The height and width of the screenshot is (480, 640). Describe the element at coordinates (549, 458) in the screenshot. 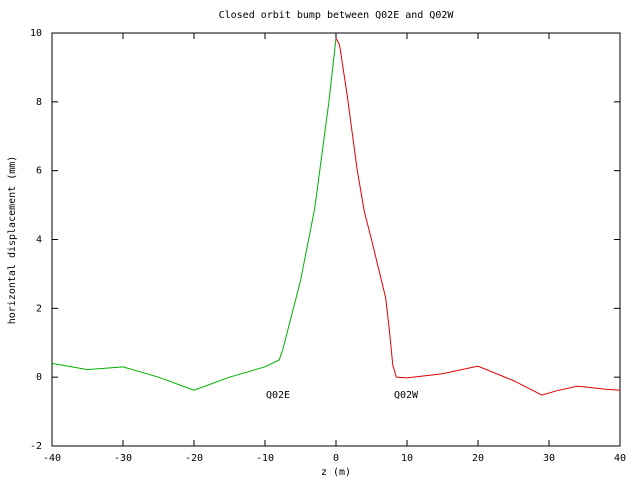

I see `x-tick-label: 30` at that location.